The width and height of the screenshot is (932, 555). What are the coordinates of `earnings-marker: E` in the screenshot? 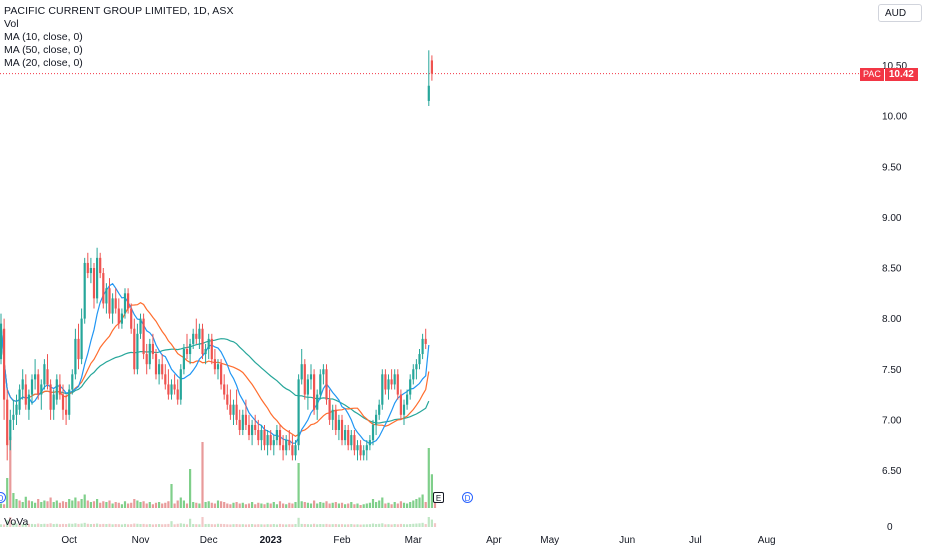 It's located at (438, 497).